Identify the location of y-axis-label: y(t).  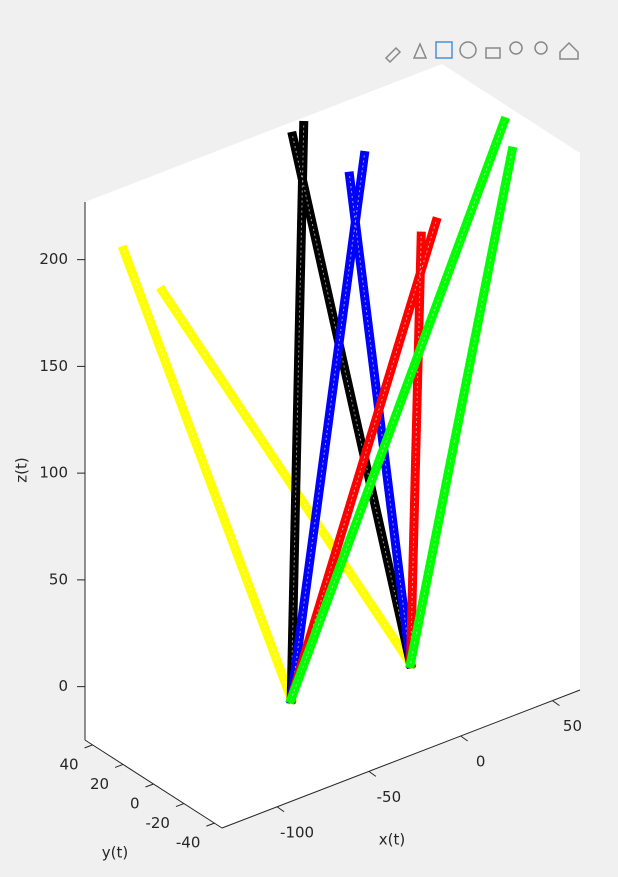
(115, 853).